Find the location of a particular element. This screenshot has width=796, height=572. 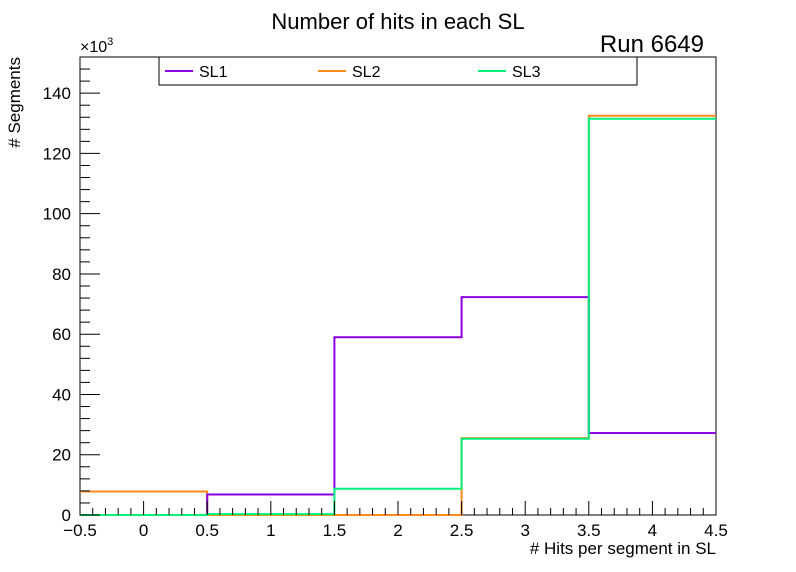

legend-entry-sl3: SL3 is located at coordinates (509, 72).